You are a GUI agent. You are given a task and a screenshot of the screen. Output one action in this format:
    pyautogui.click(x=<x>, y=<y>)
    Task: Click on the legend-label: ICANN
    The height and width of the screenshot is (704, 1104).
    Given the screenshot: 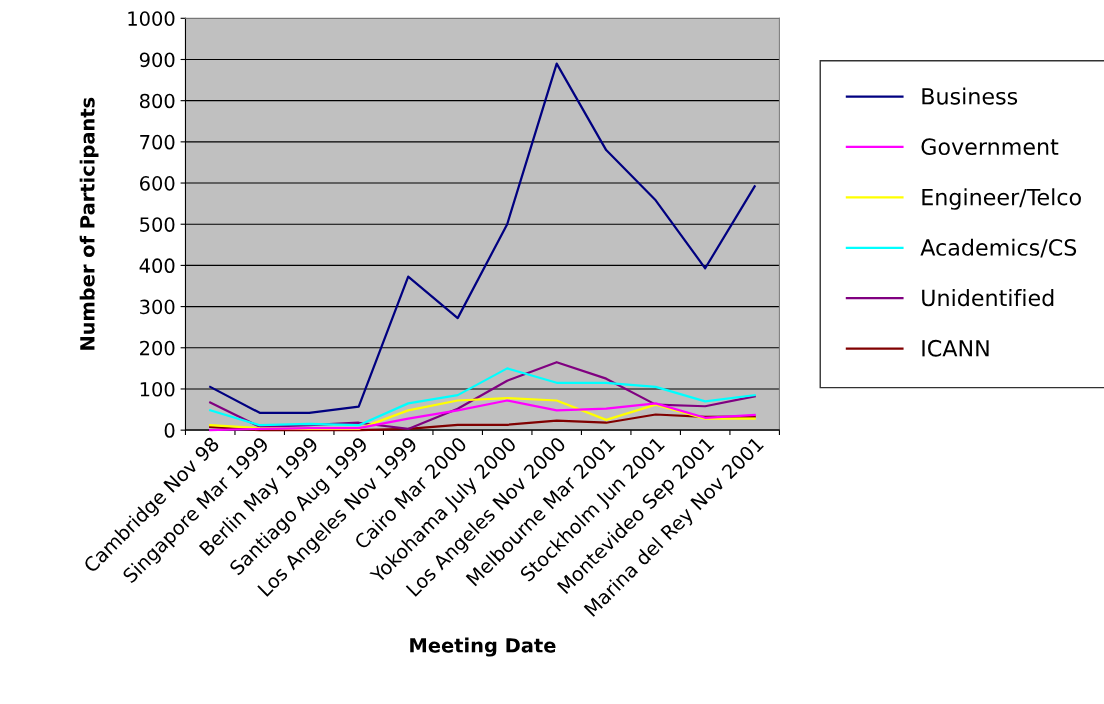 What is the action you would take?
    pyautogui.click(x=955, y=348)
    